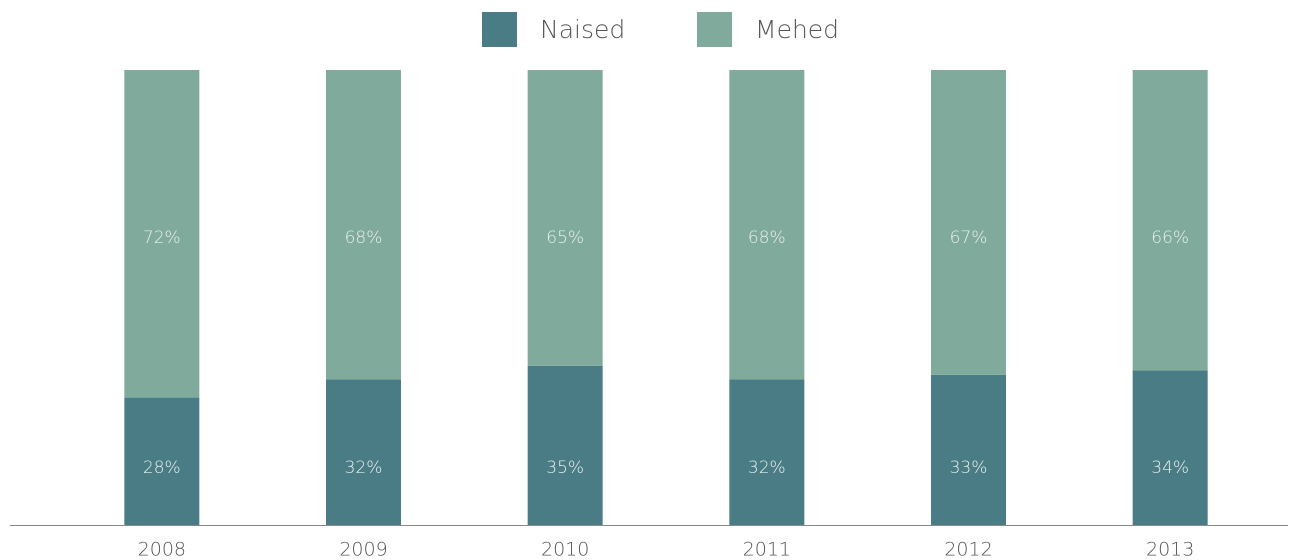 This screenshot has height=560, width=1298. I want to click on value-label: 66%, so click(1170, 238).